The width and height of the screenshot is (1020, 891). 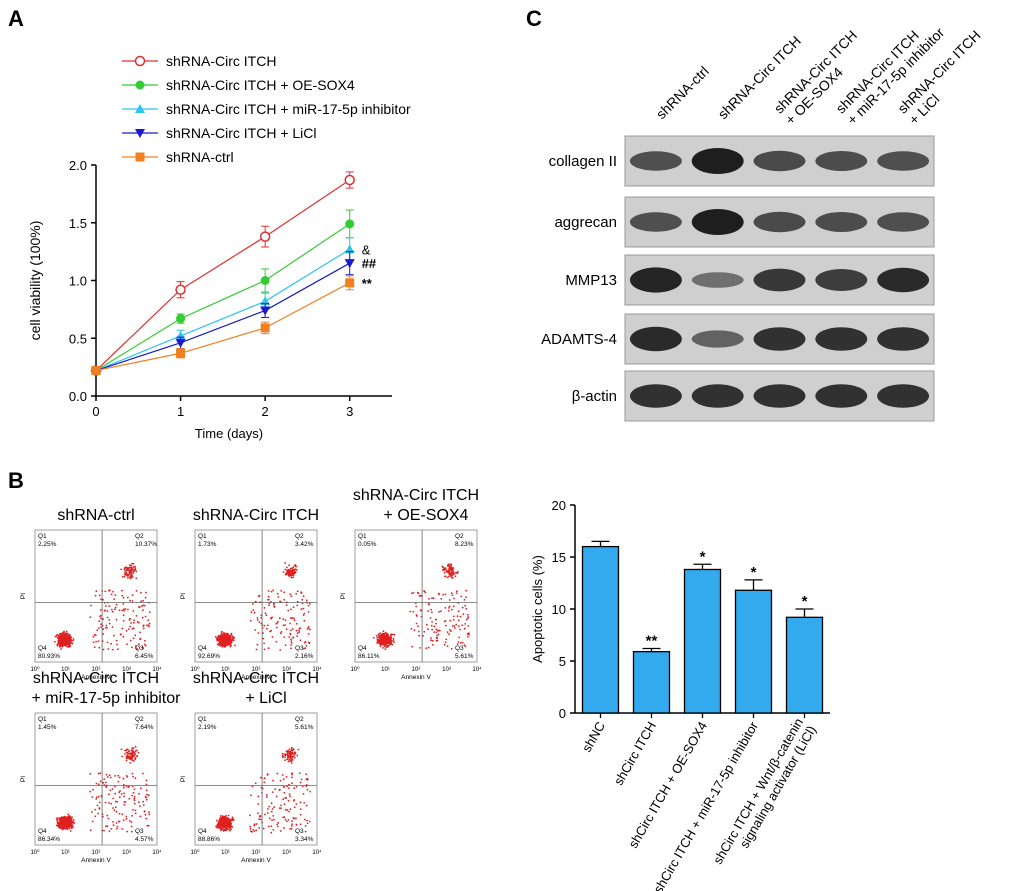 What do you see at coordinates (202, 648) in the screenshot?
I see `quadrant-label: Q4` at bounding box center [202, 648].